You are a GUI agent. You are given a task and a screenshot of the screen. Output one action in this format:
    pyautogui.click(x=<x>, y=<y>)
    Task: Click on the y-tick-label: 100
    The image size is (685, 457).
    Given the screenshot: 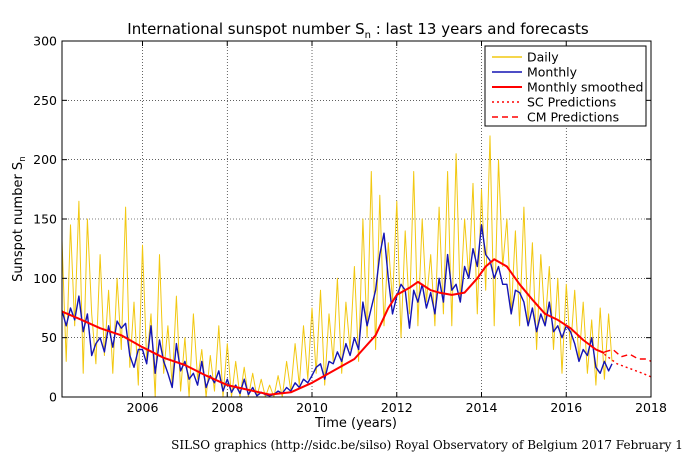 What is the action you would take?
    pyautogui.click(x=45, y=278)
    